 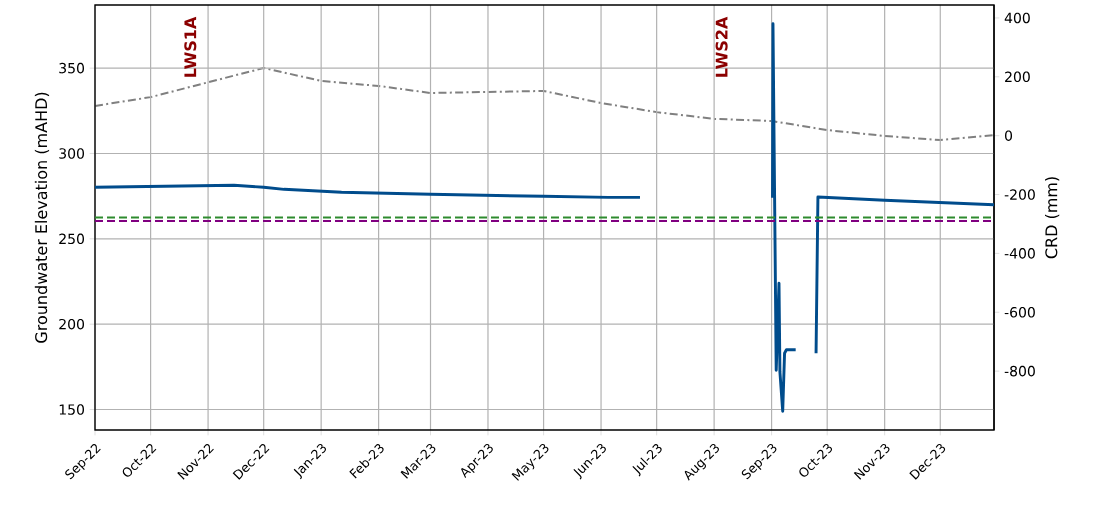 I want to click on annotation: LWS2A, so click(x=721, y=46).